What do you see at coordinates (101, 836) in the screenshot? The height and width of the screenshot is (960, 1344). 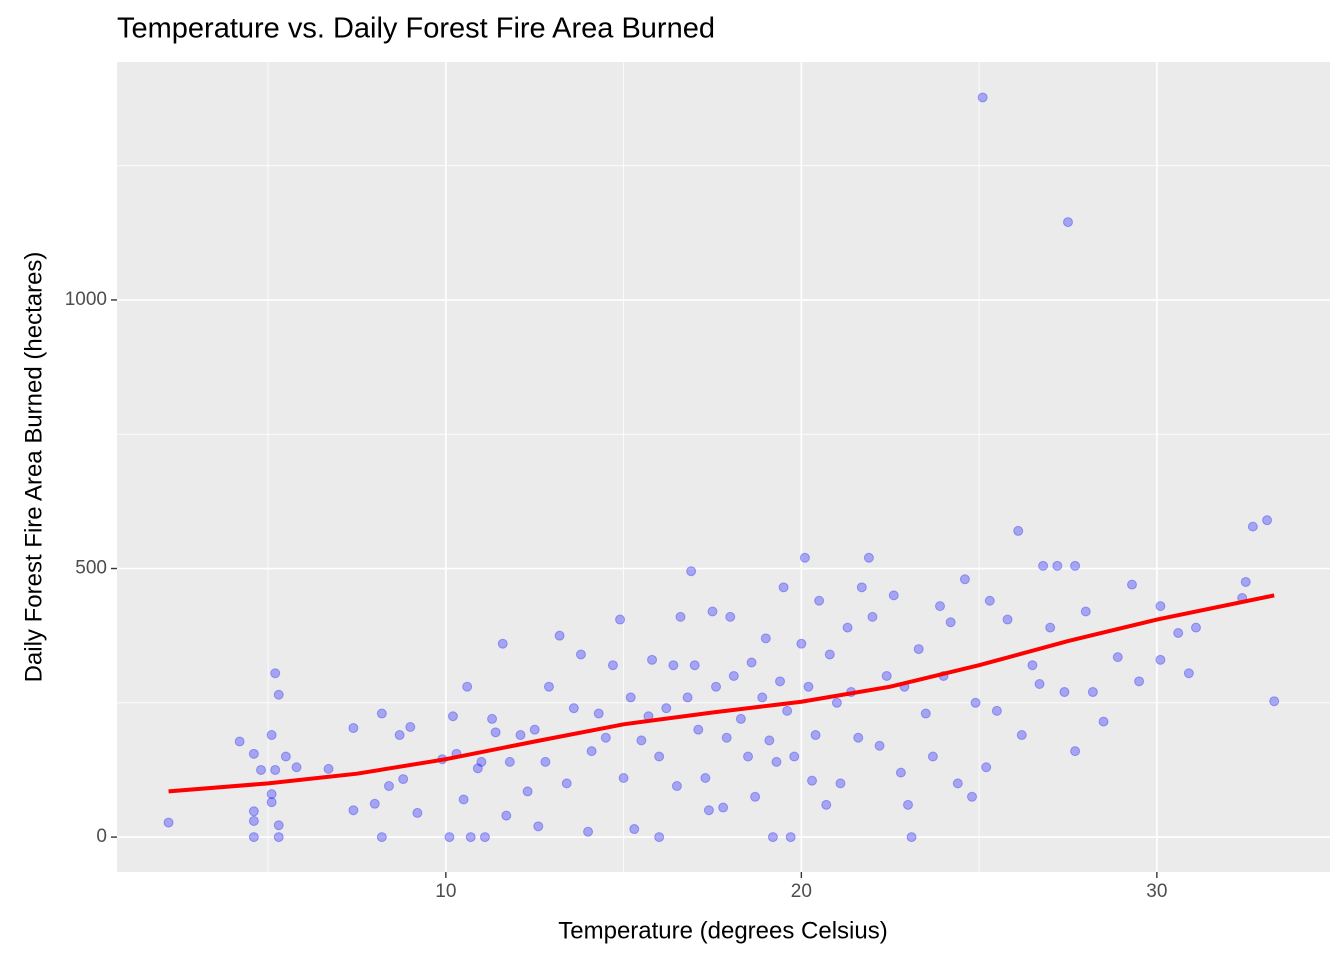 I see `y-tick-label: 0` at bounding box center [101, 836].